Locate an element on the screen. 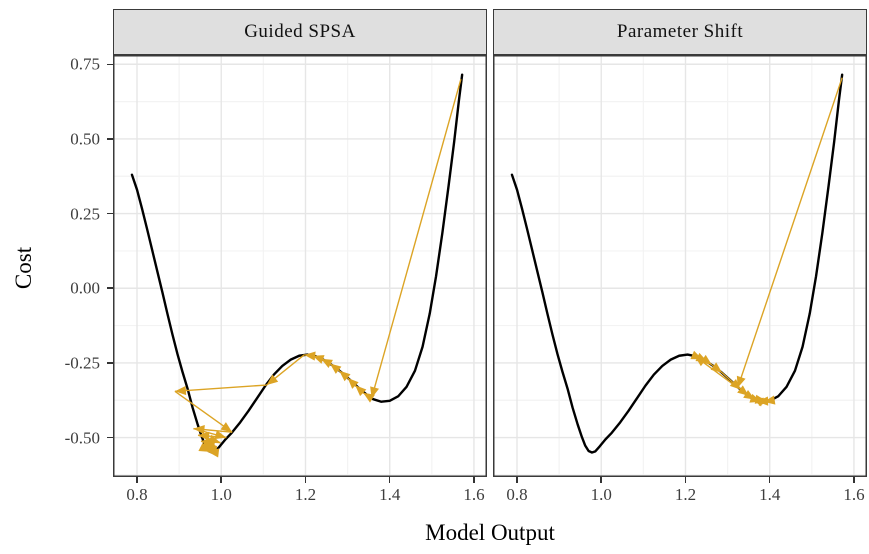 The height and width of the screenshot is (554, 869). x-axis-title: Model Output is located at coordinates (490, 532).